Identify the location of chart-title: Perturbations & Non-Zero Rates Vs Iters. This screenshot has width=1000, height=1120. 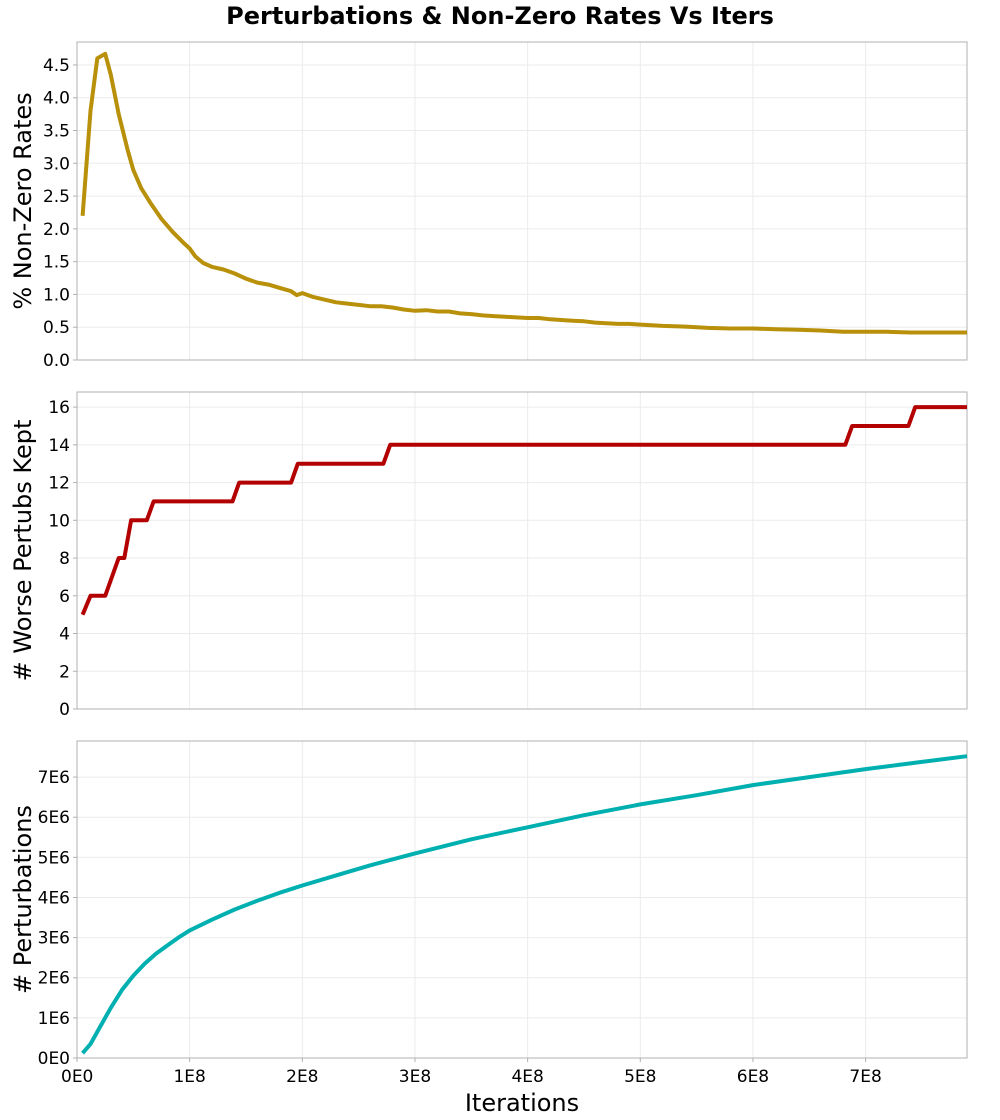
(500, 16).